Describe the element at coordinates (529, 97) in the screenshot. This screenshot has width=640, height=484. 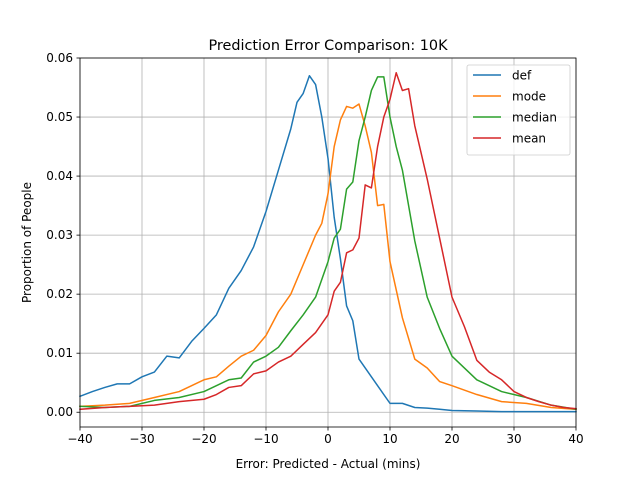
I see `legend-label-mode: mode` at that location.